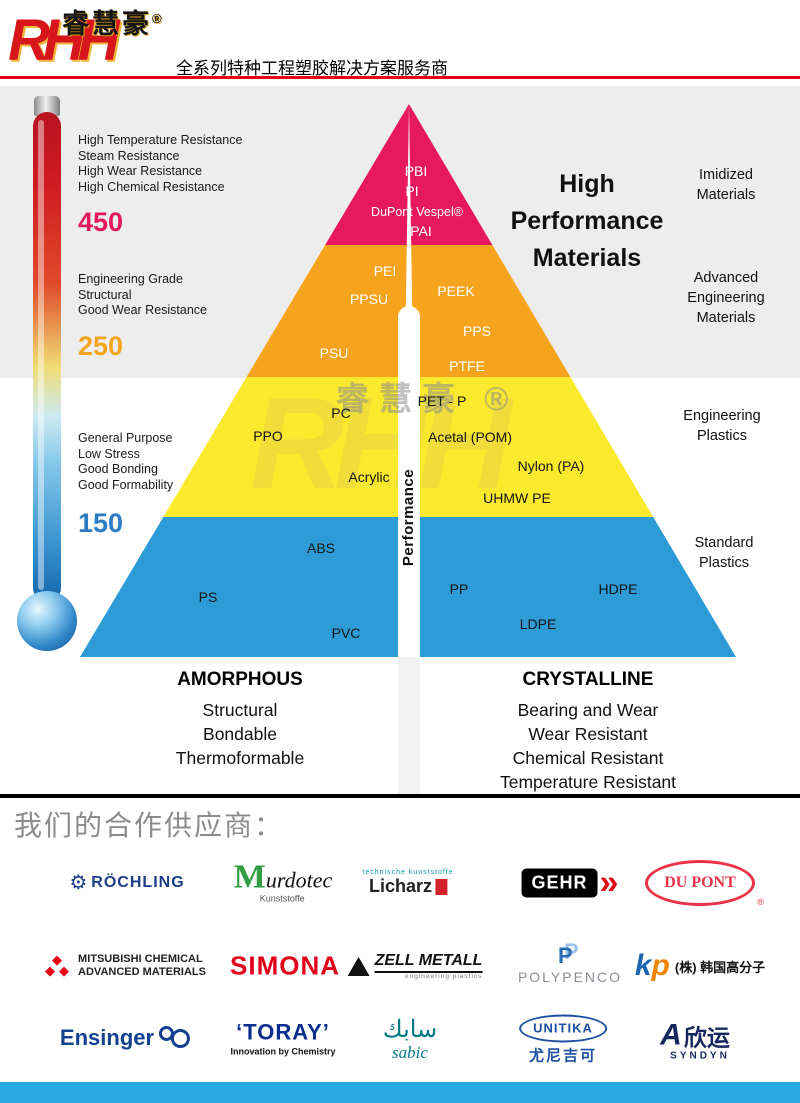 This screenshot has height=1103, width=800. I want to click on material-ppo: PPO, so click(268, 436).